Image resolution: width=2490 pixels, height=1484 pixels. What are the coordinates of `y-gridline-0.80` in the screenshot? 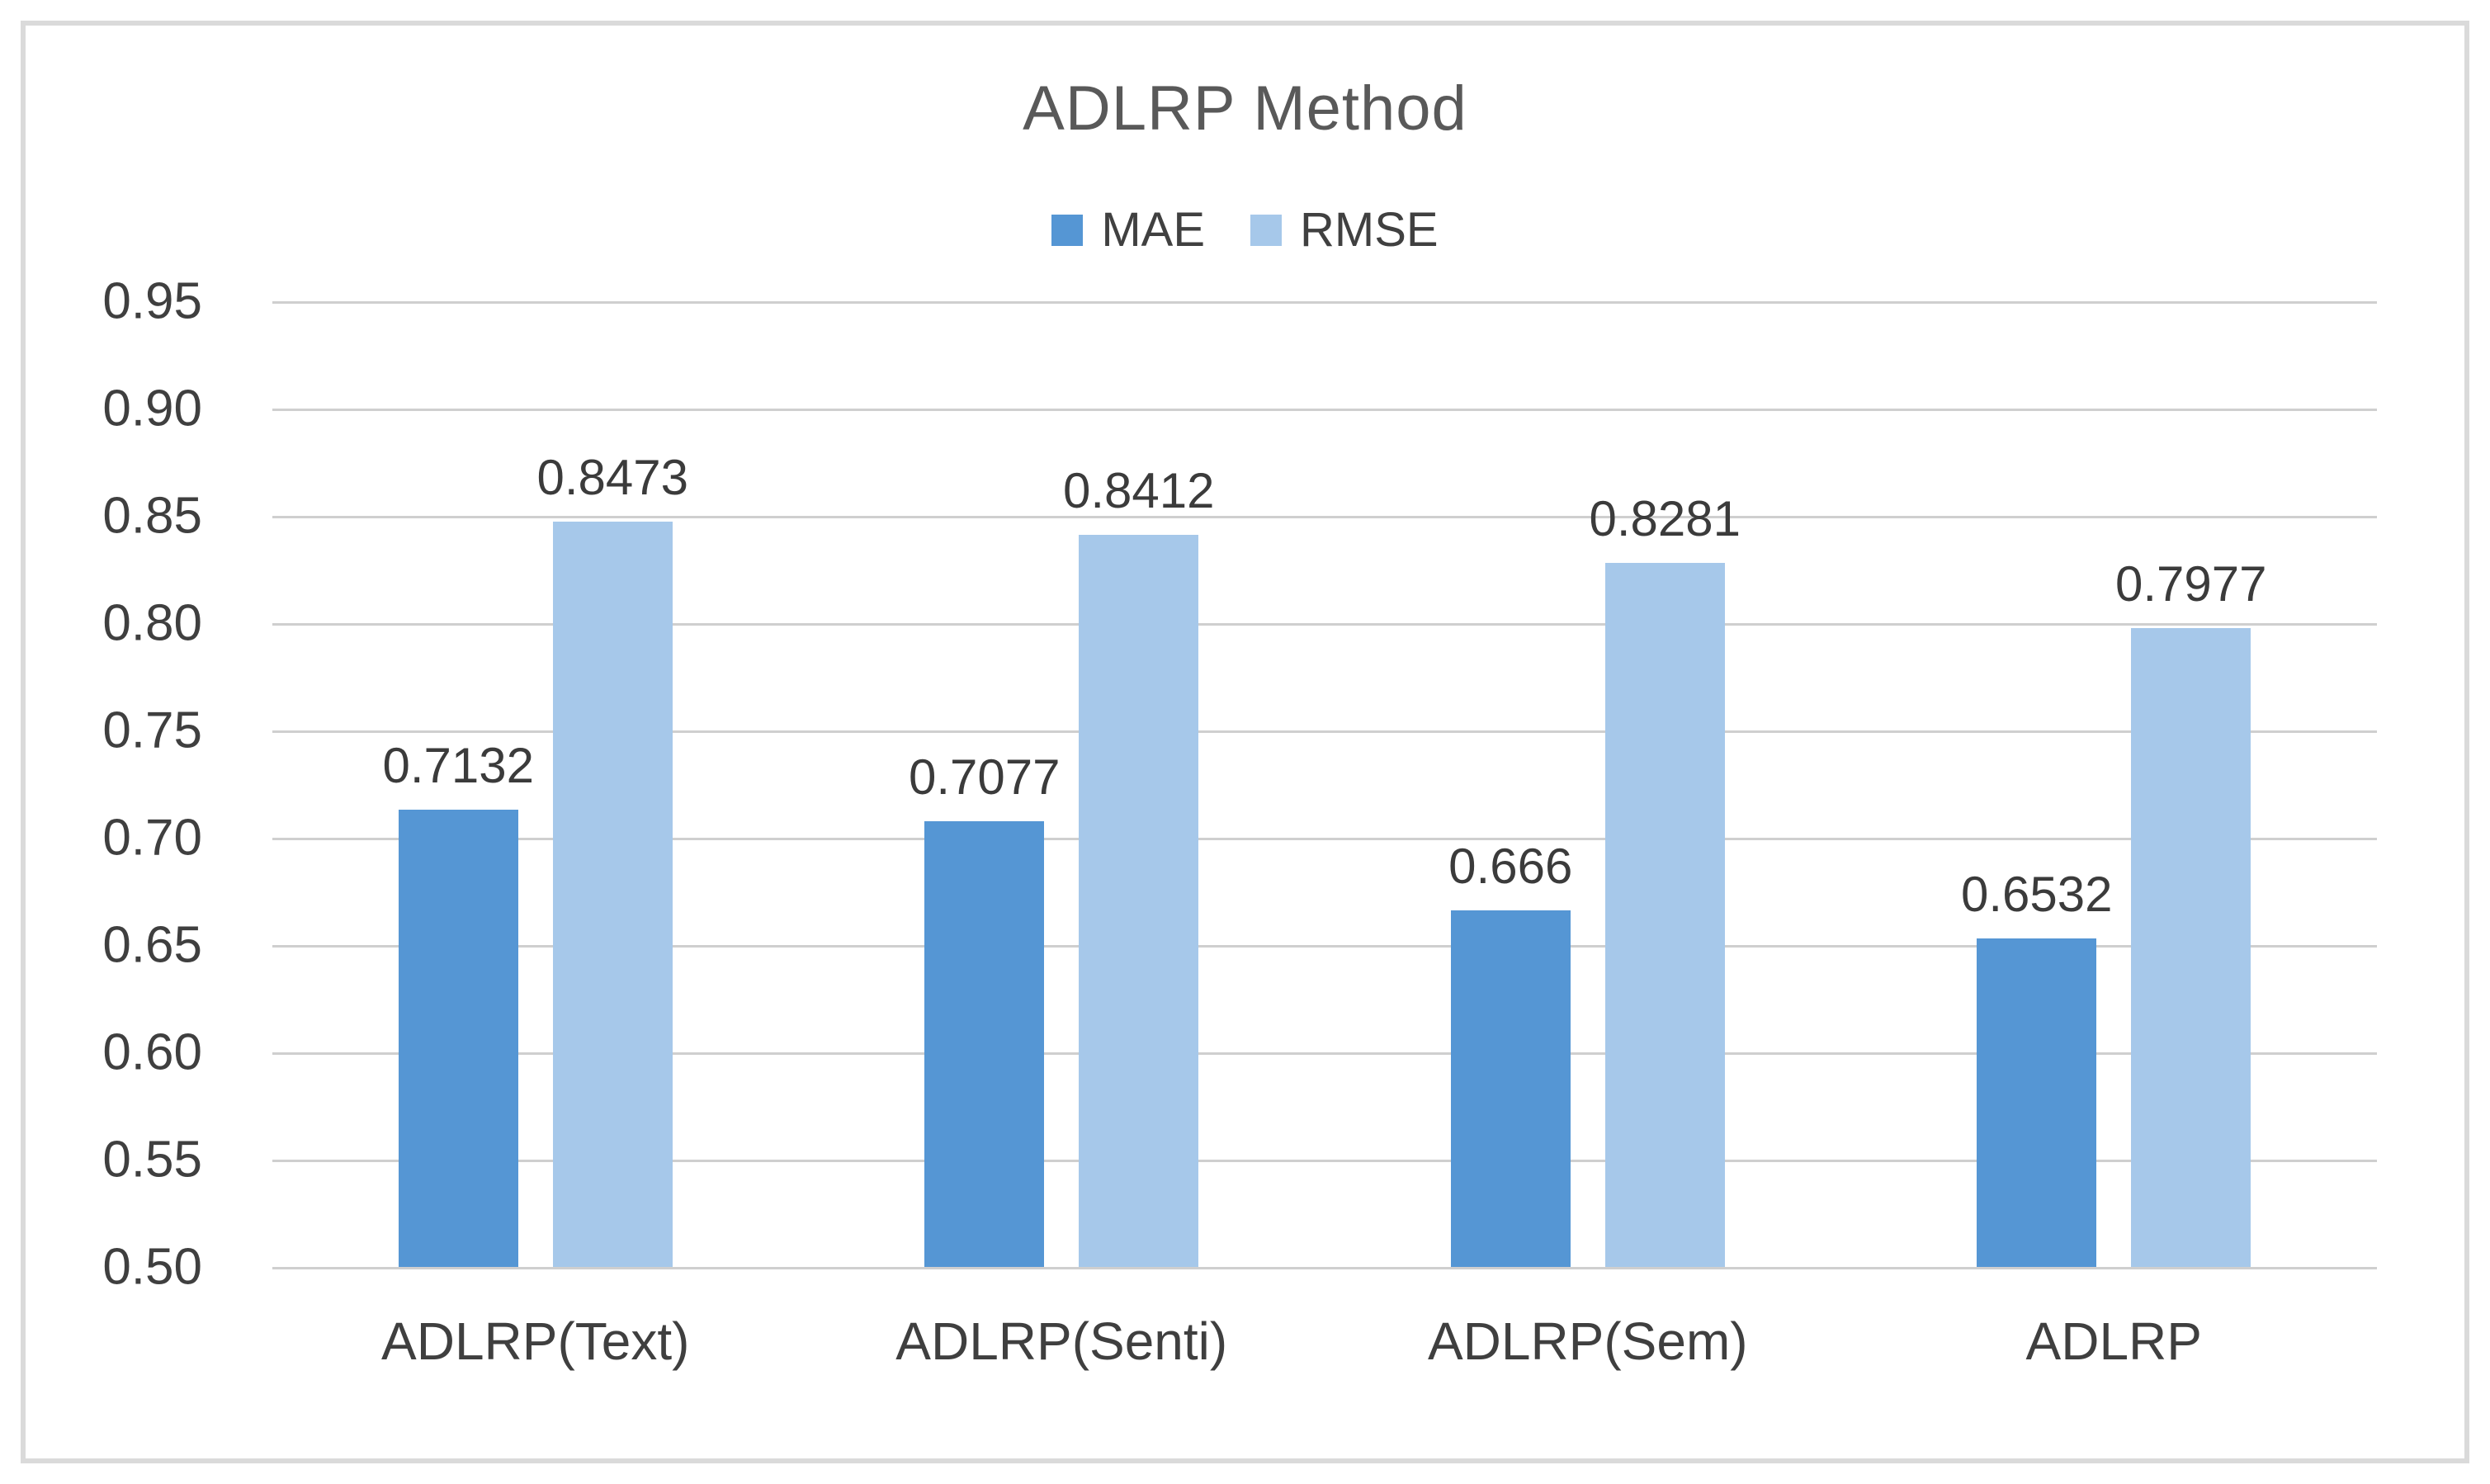 It's located at (1324, 624).